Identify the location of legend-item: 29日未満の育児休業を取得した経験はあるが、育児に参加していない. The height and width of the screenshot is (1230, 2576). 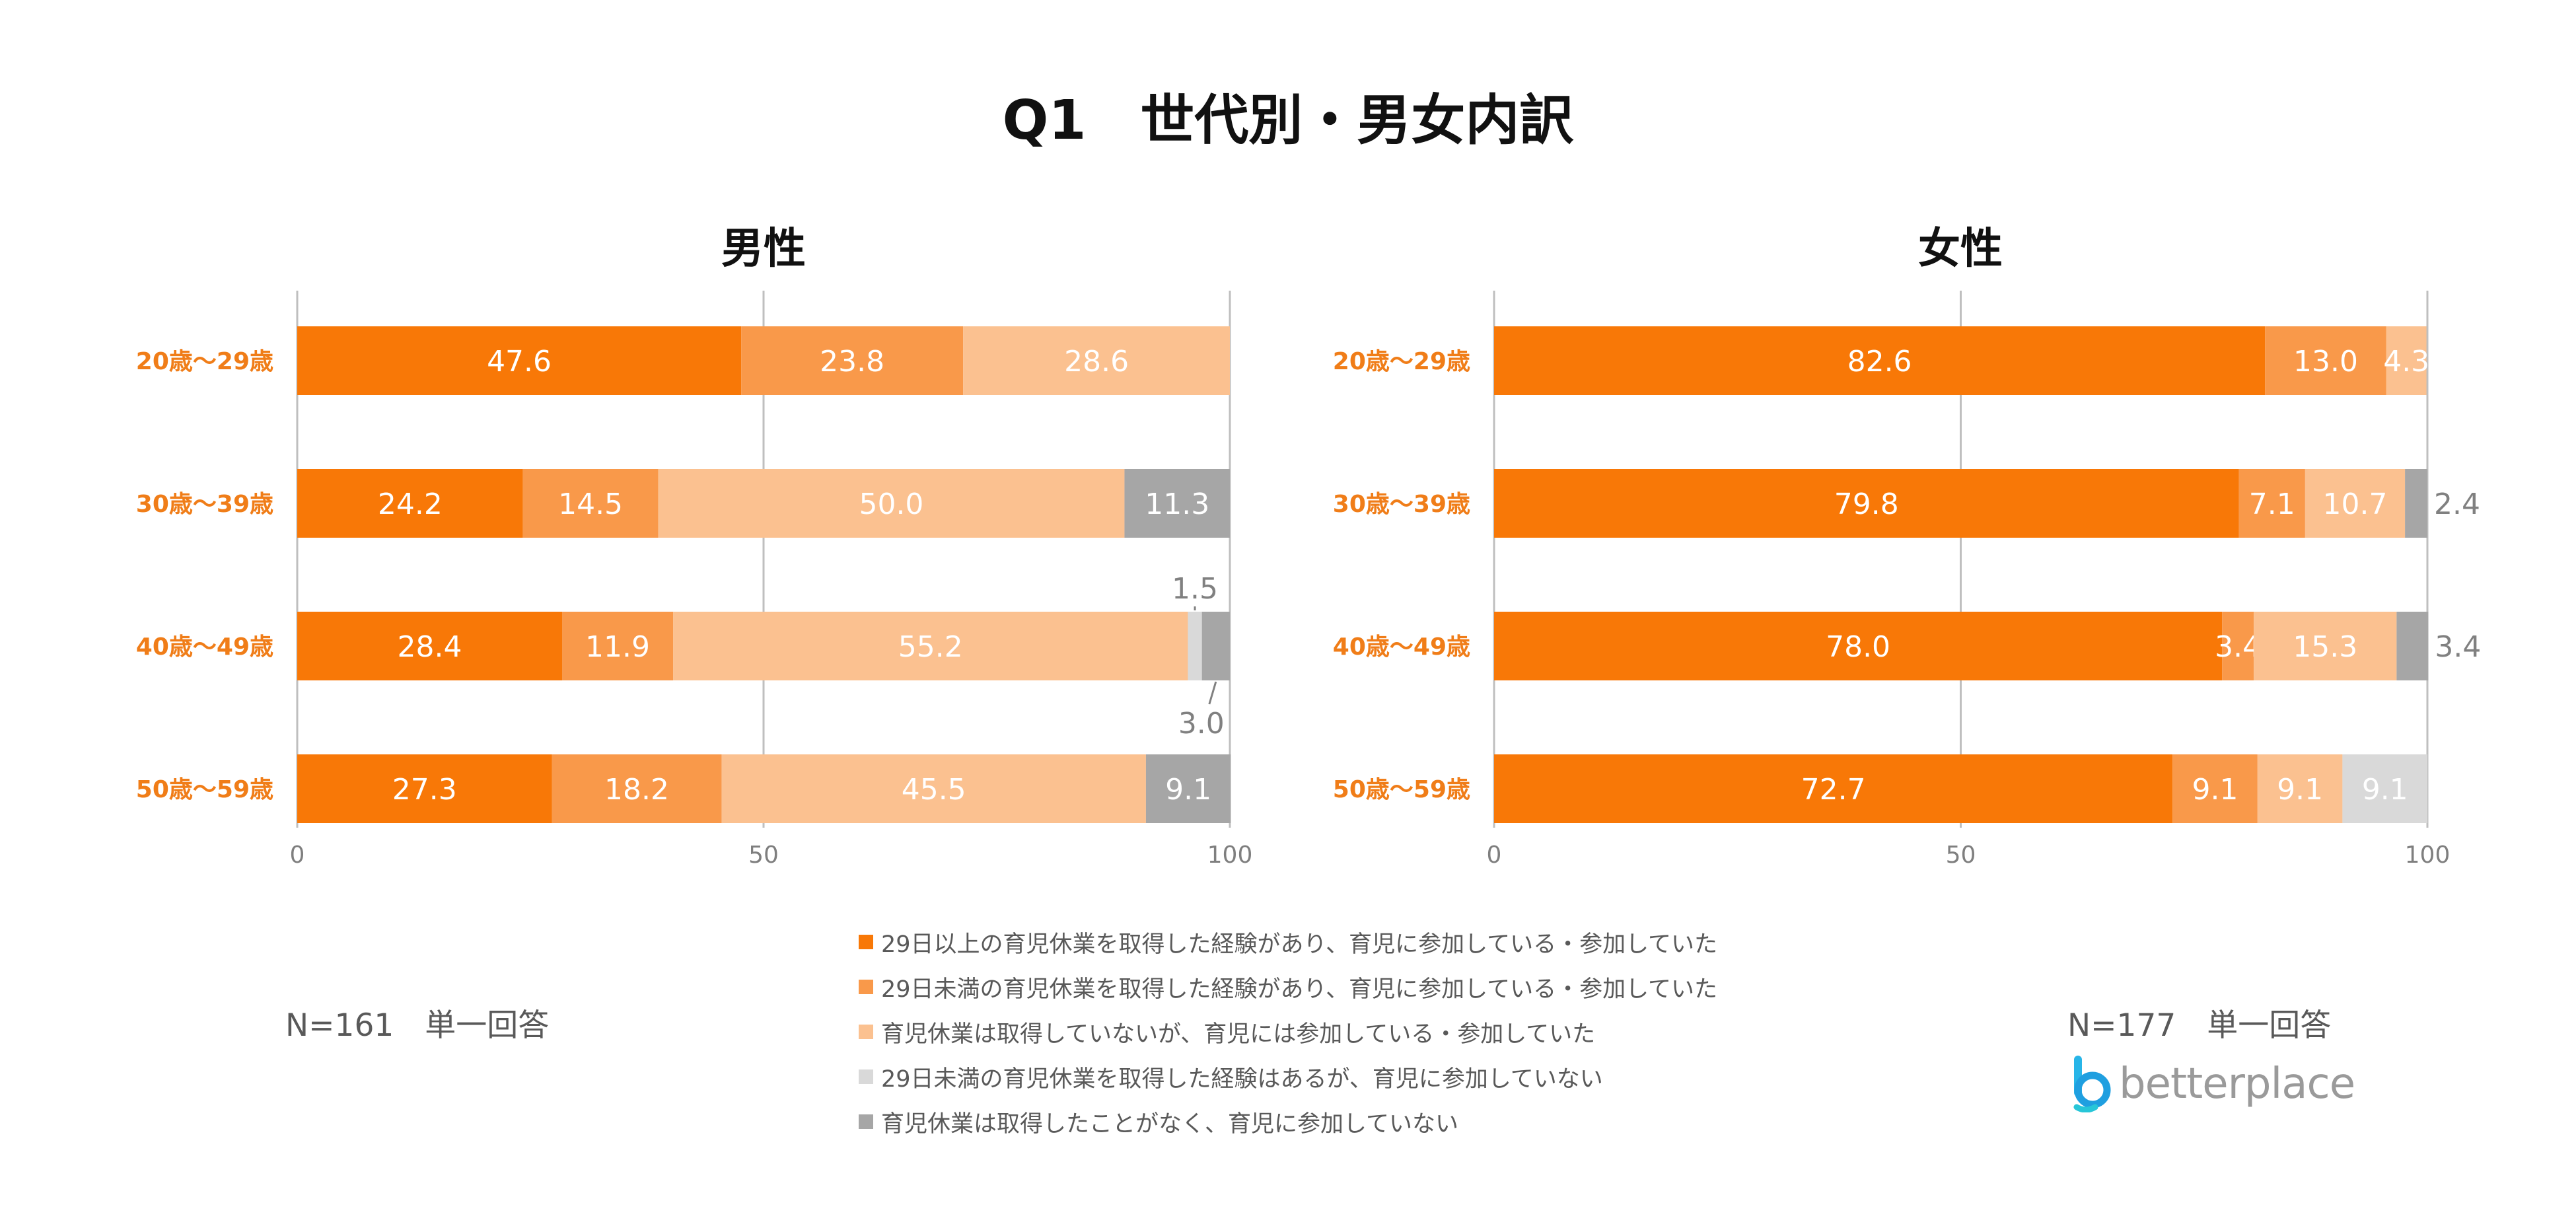
(1288, 1076).